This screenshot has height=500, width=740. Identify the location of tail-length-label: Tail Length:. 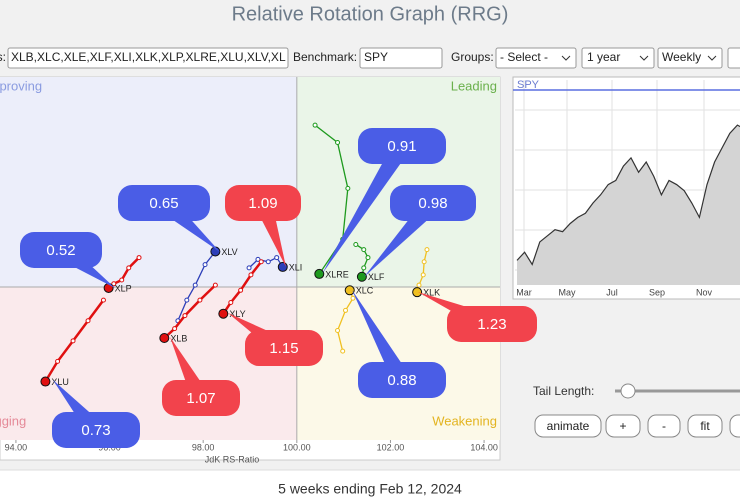
(563, 391).